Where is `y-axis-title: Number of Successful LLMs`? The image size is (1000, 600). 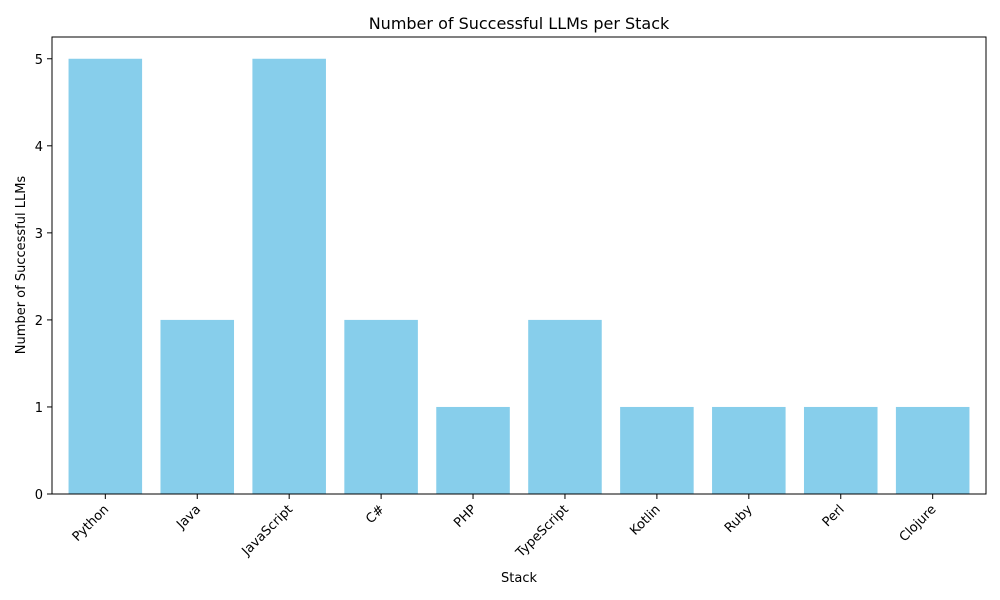 y-axis-title: Number of Successful LLMs is located at coordinates (21, 265).